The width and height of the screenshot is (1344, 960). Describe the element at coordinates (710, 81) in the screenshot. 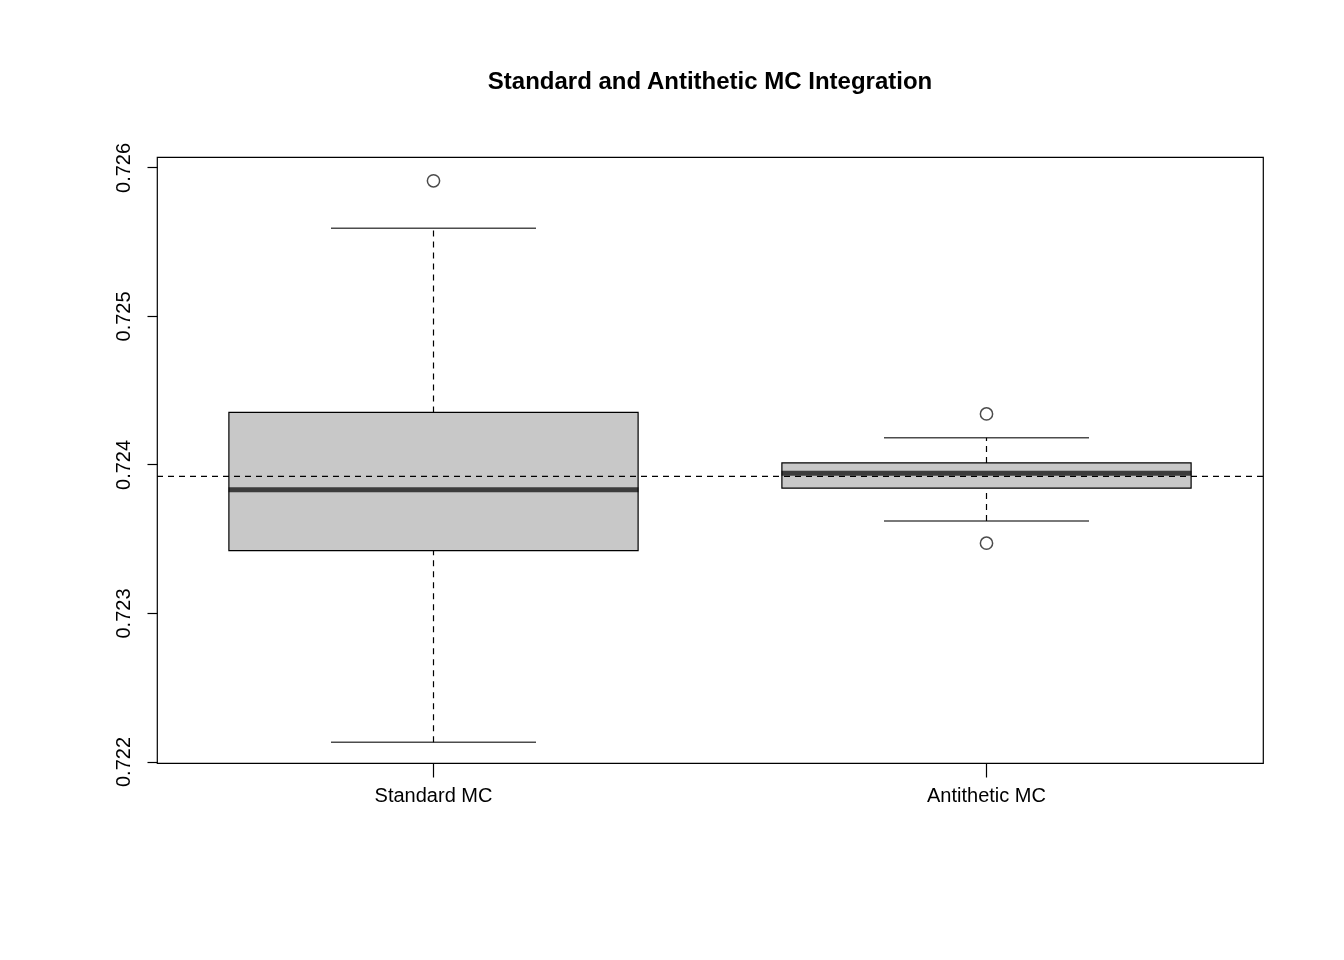

I see `chart-title: Standard and Antithetic MC Integration` at that location.